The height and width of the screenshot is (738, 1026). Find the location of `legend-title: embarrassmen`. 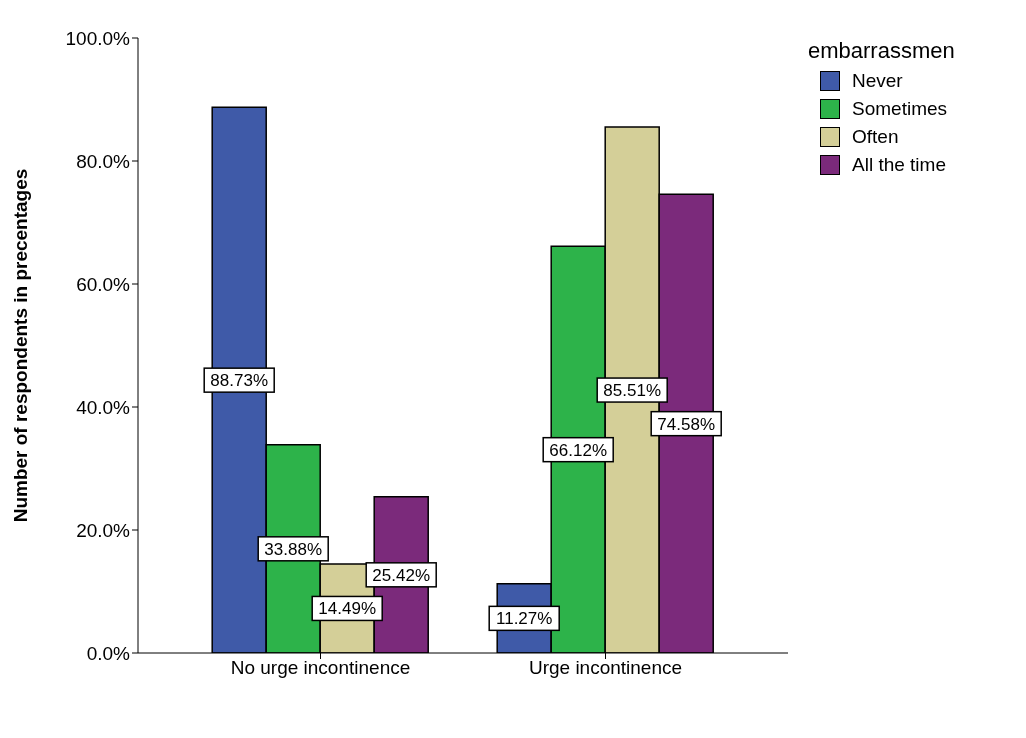

legend-title: embarrassmen is located at coordinates (882, 51).